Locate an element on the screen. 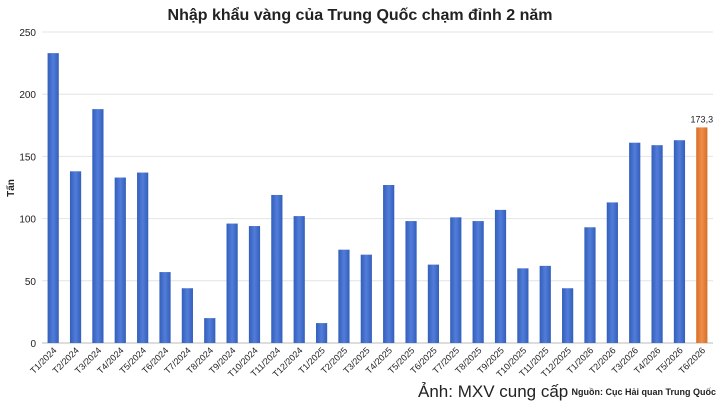  credit: Ảnh: MXV cung cấp is located at coordinates (493, 391).